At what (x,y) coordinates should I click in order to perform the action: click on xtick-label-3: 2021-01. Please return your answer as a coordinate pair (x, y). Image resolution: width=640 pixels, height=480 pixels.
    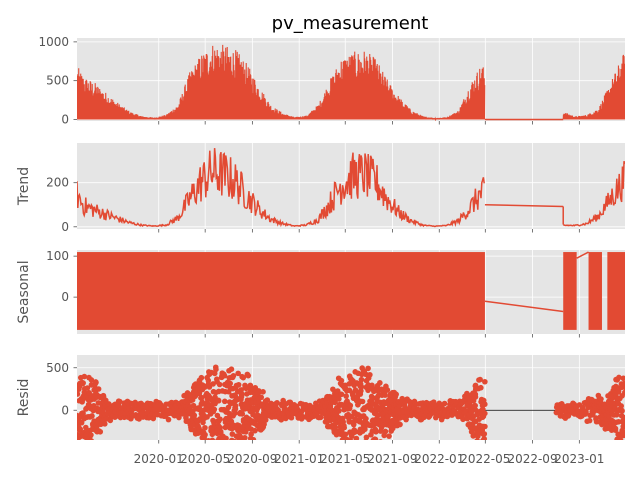
    Looking at the image, I should click on (299, 459).